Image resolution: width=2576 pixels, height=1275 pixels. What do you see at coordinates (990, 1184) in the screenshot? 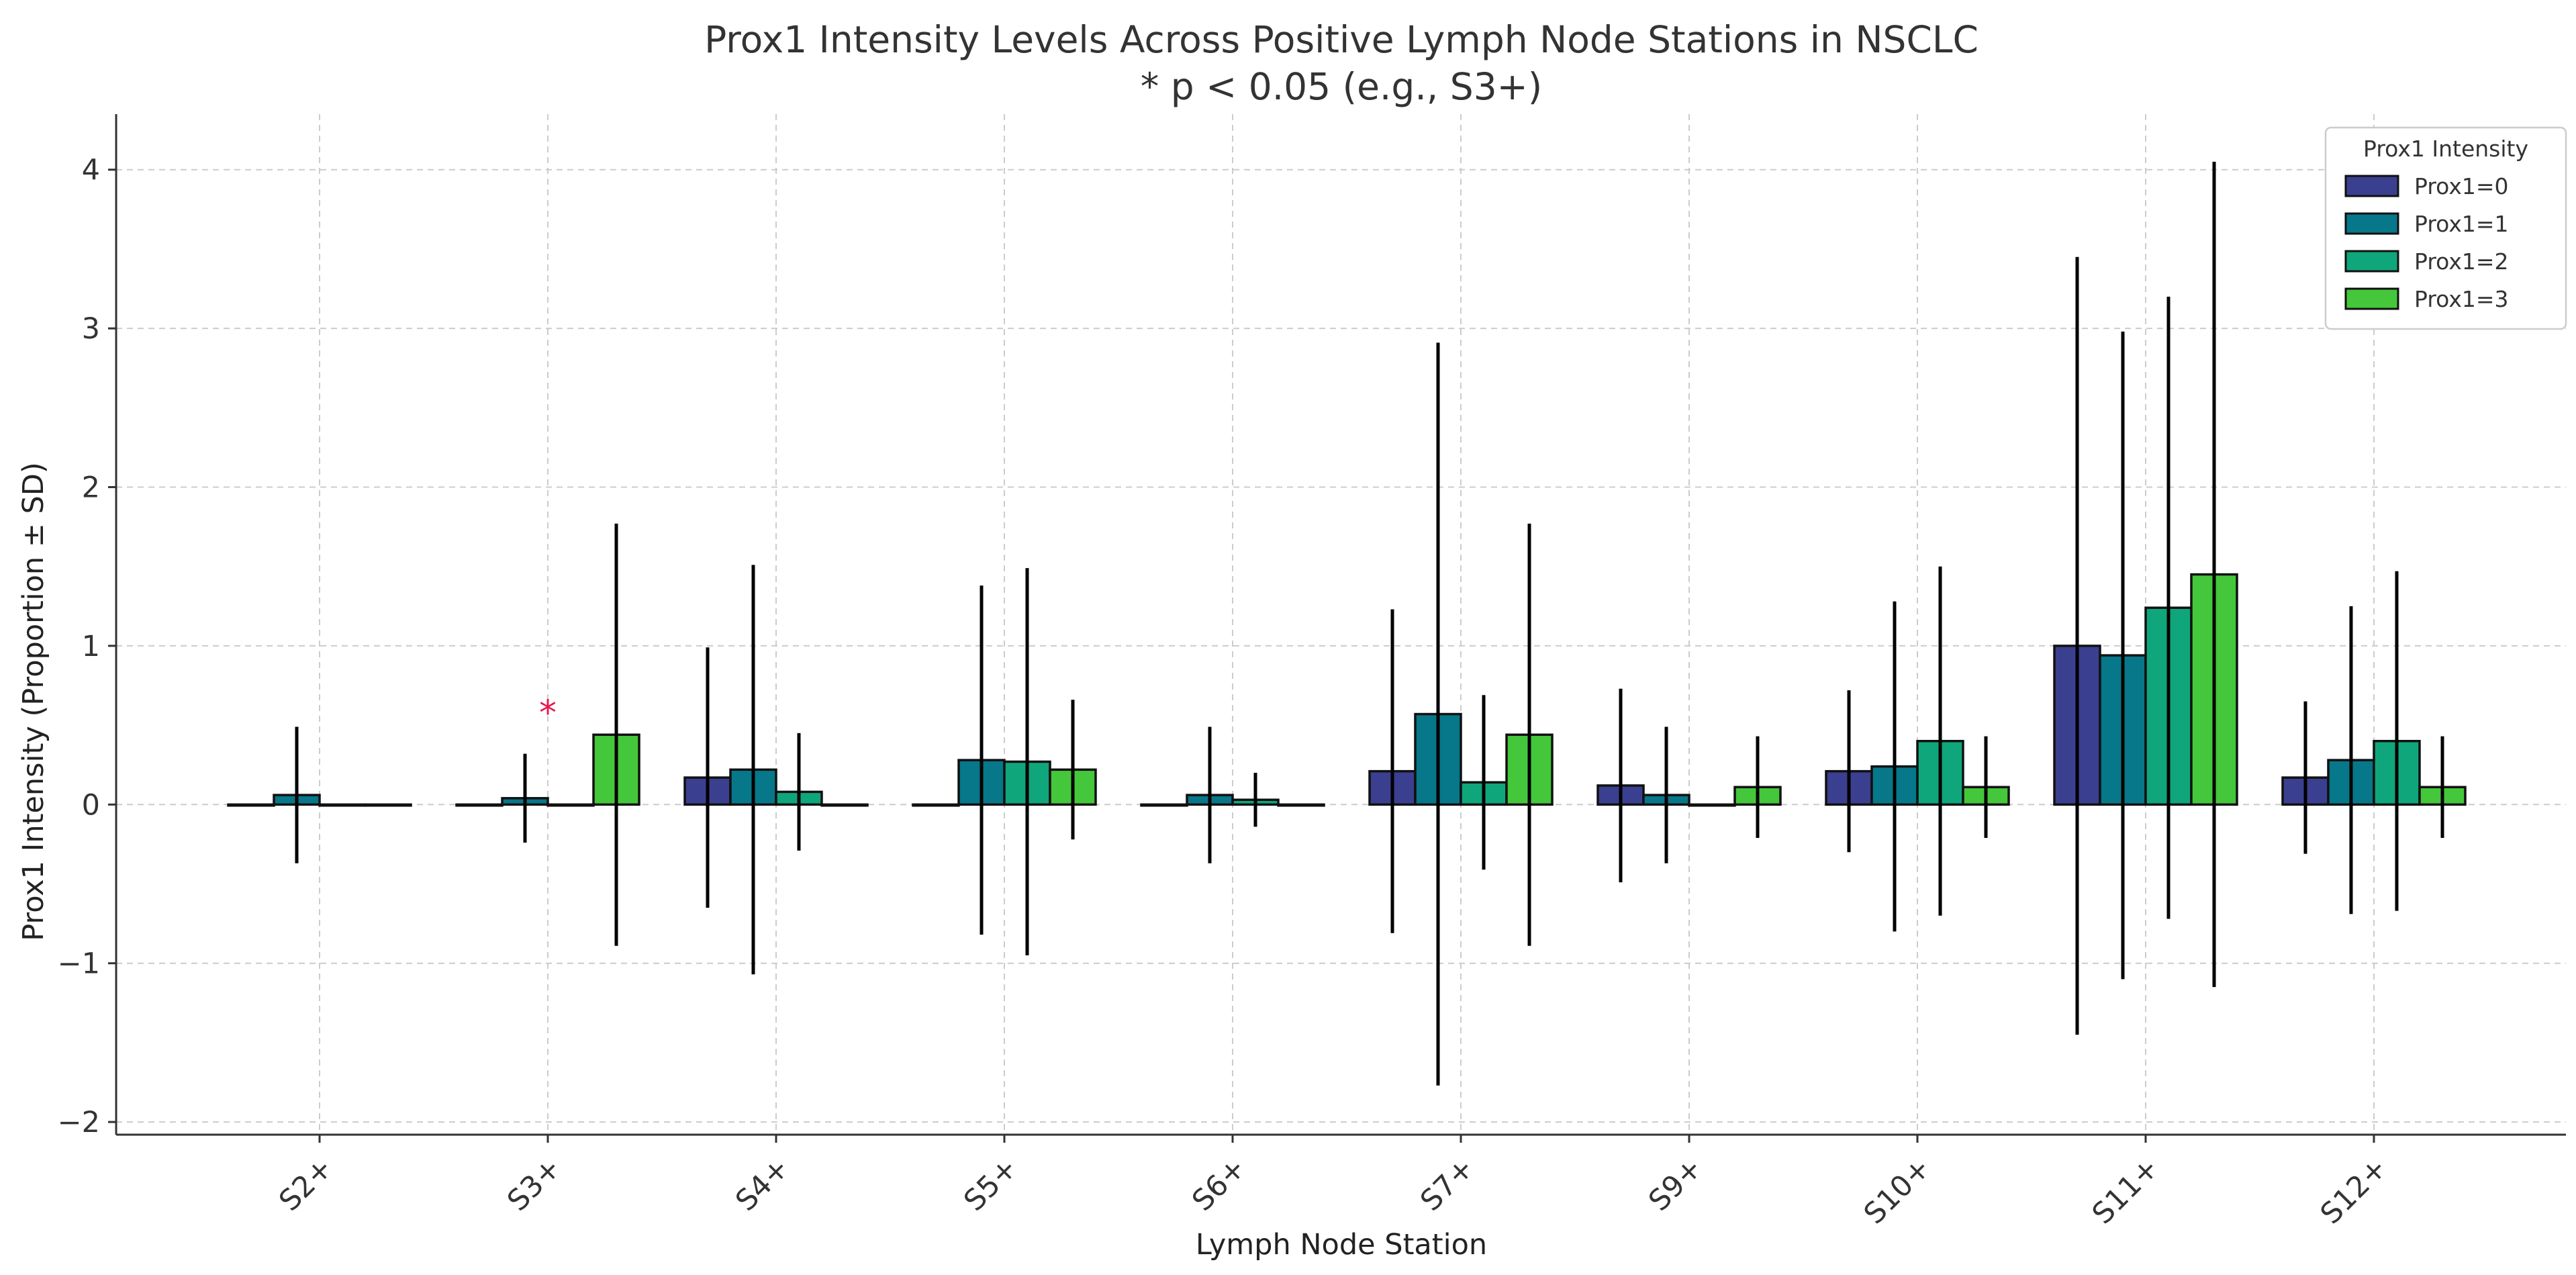
I see `x-tick-label: S5+` at bounding box center [990, 1184].